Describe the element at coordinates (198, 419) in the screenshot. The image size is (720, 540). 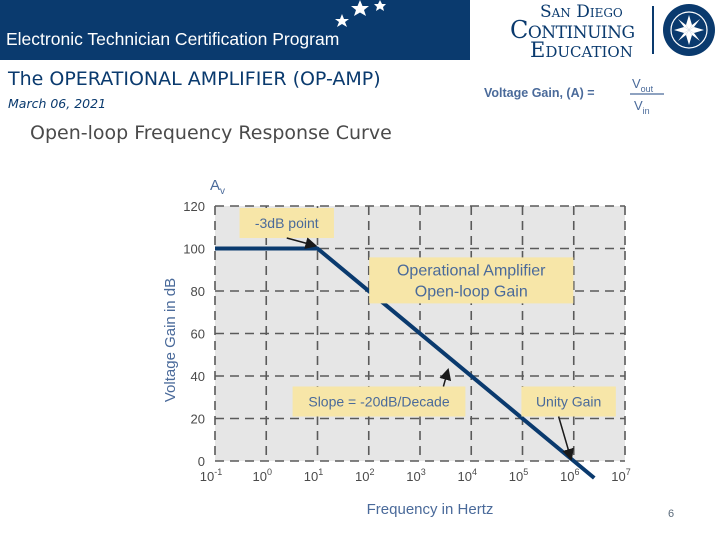
I see `y-tick-label: 20` at that location.